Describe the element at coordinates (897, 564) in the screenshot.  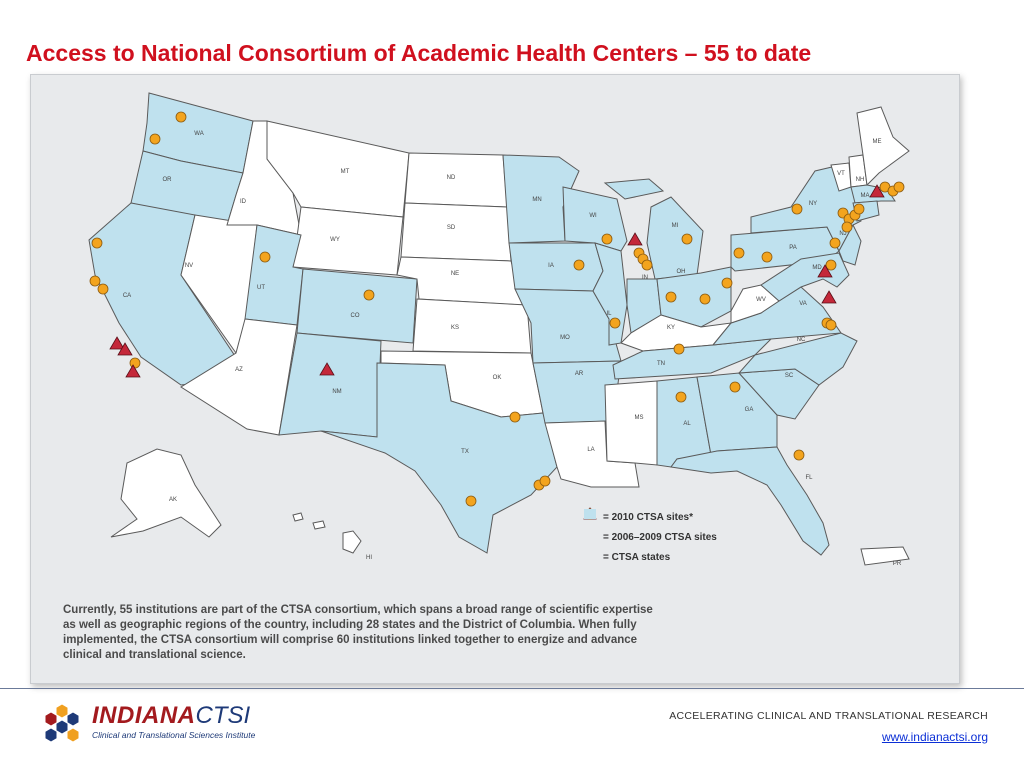
I see `label-pr: PR` at that location.